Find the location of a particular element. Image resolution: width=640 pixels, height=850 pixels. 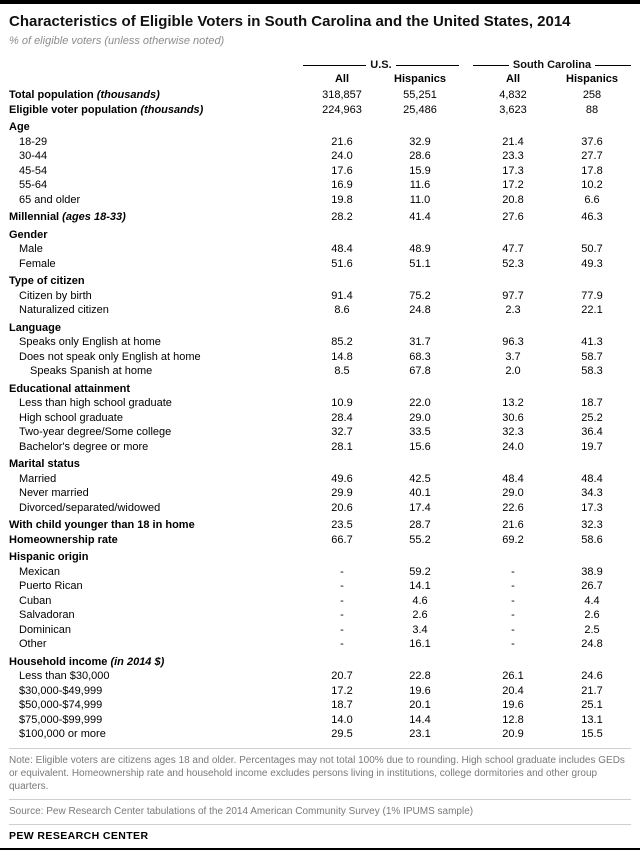

row-label: Bachelor's degree or more is located at coordinates (84, 446).